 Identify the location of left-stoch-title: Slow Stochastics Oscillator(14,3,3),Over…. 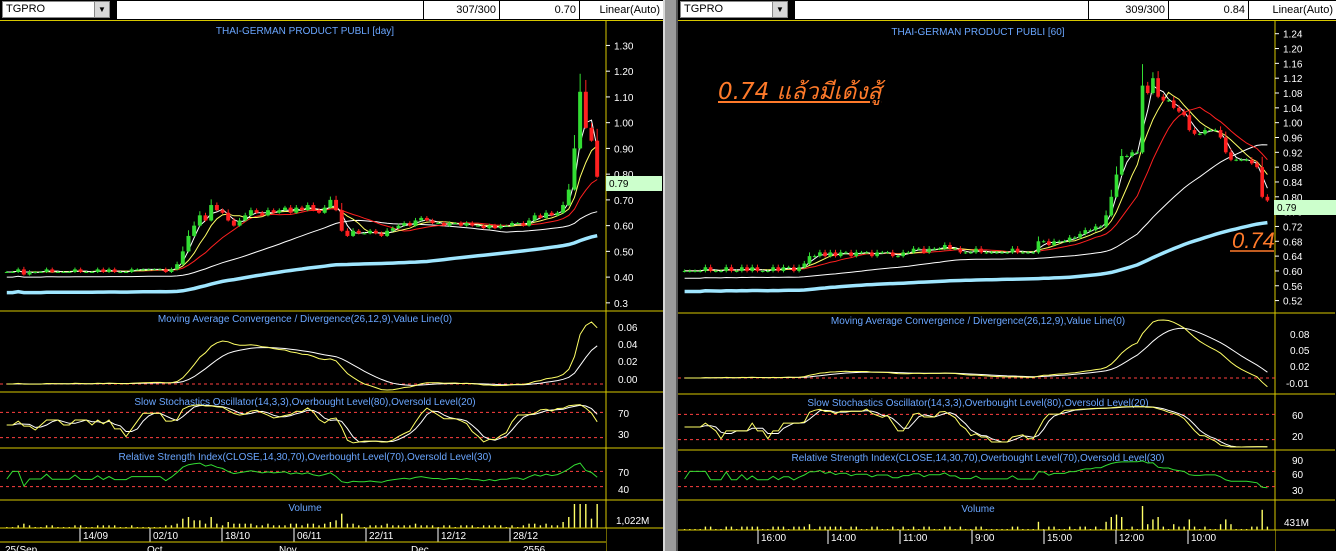
(304, 402).